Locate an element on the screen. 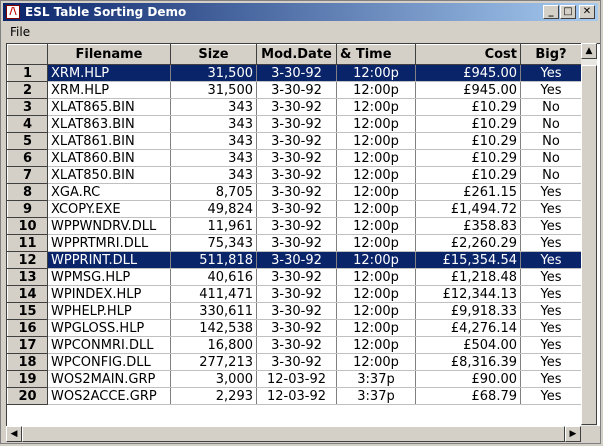 This screenshot has height=446, width=603. vertical-scrollbar: ▲ is located at coordinates (589, 234).